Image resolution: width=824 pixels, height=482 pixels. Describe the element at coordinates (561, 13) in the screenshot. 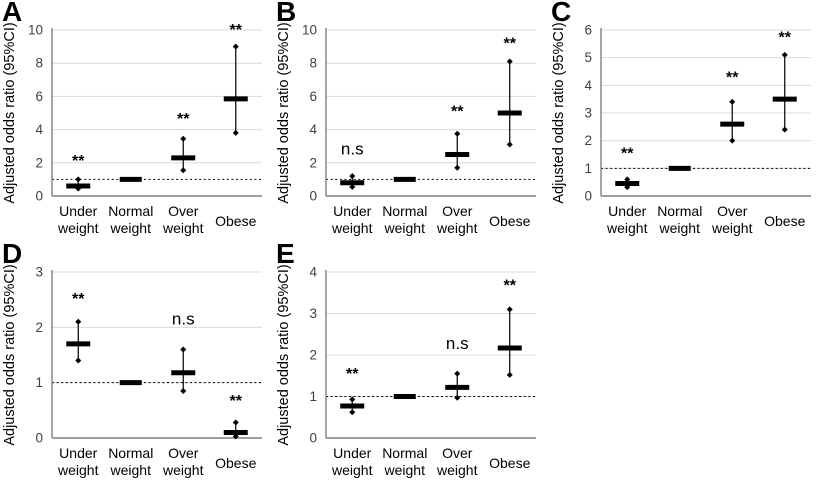

I see `panel-c-label: C` at that location.